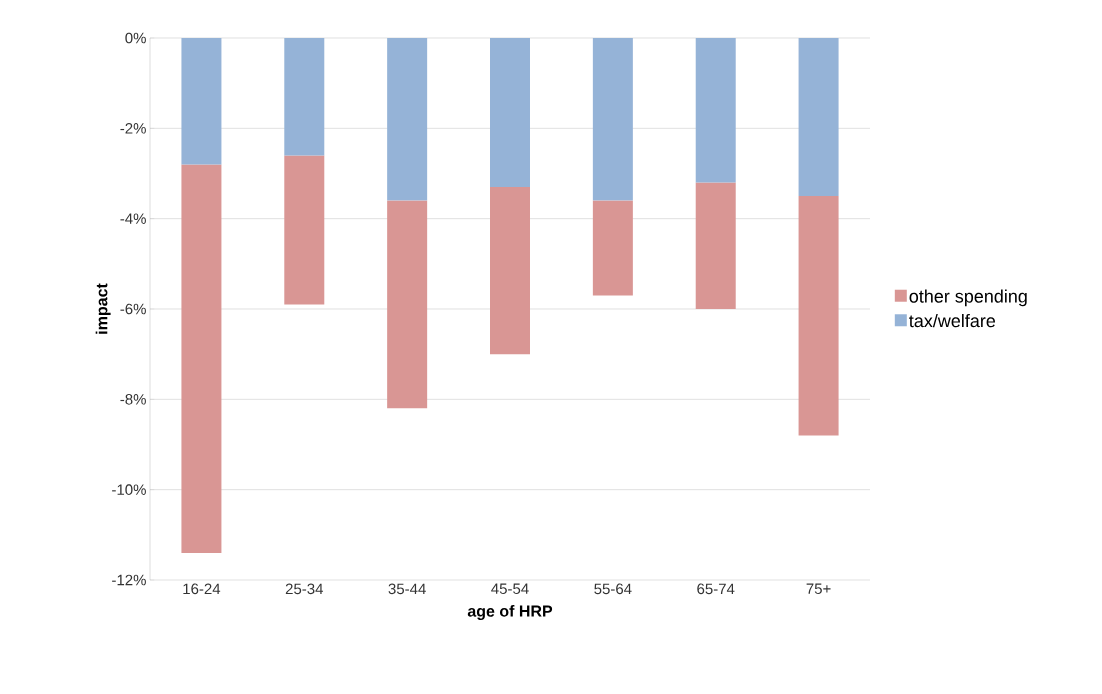 Image resolution: width=1102 pixels, height=694 pixels. What do you see at coordinates (133, 399) in the screenshot?
I see `y-tick-label: -8%` at bounding box center [133, 399].